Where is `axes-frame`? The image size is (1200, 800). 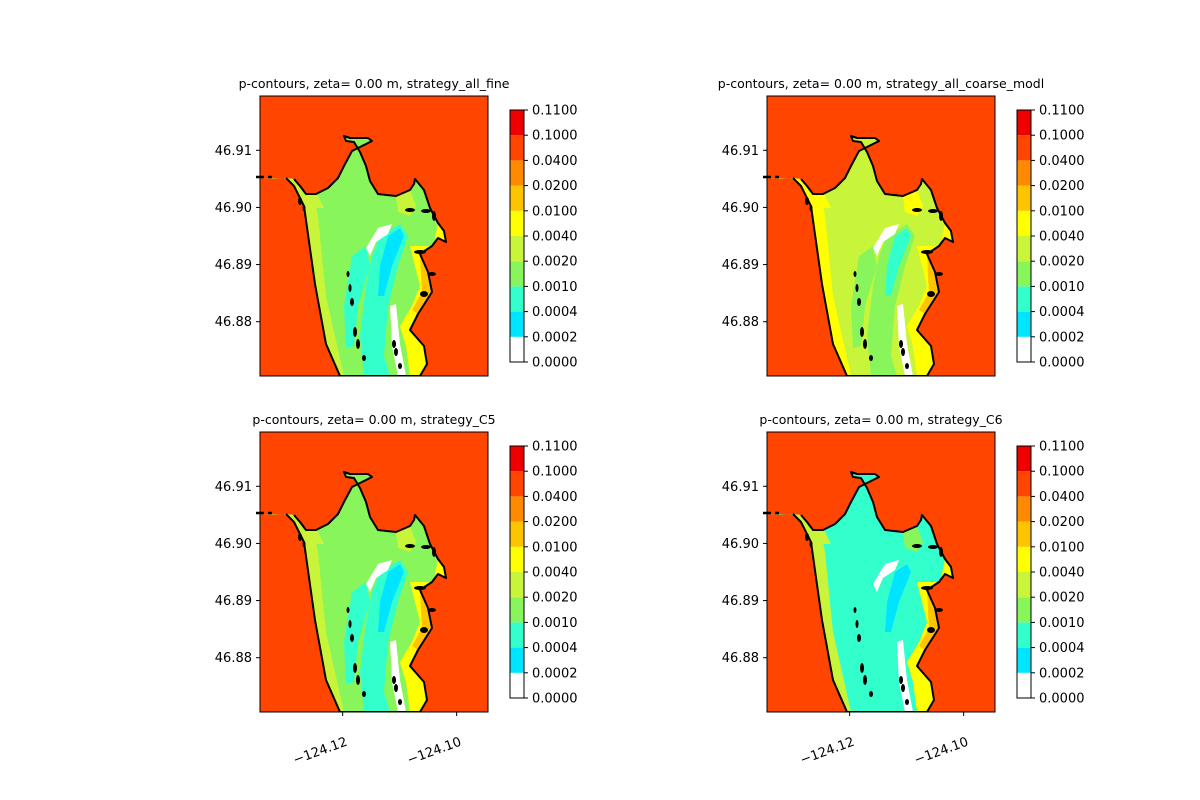
axes-frame is located at coordinates (881, 572).